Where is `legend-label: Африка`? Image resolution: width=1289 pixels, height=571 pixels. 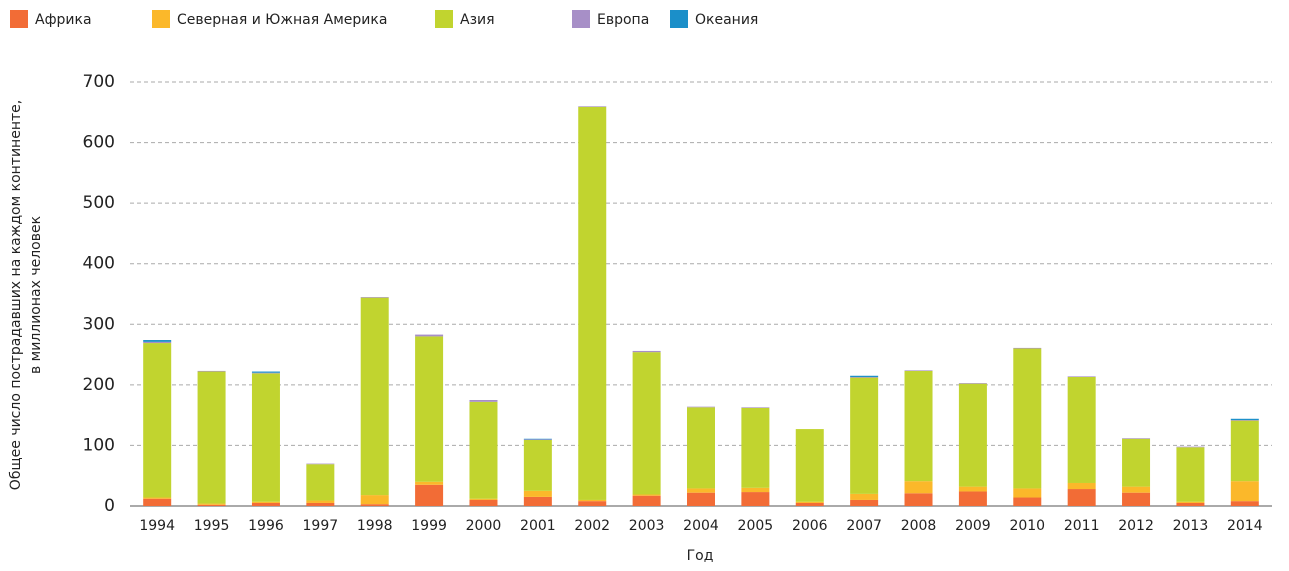 legend-label: Африка is located at coordinates (63, 20).